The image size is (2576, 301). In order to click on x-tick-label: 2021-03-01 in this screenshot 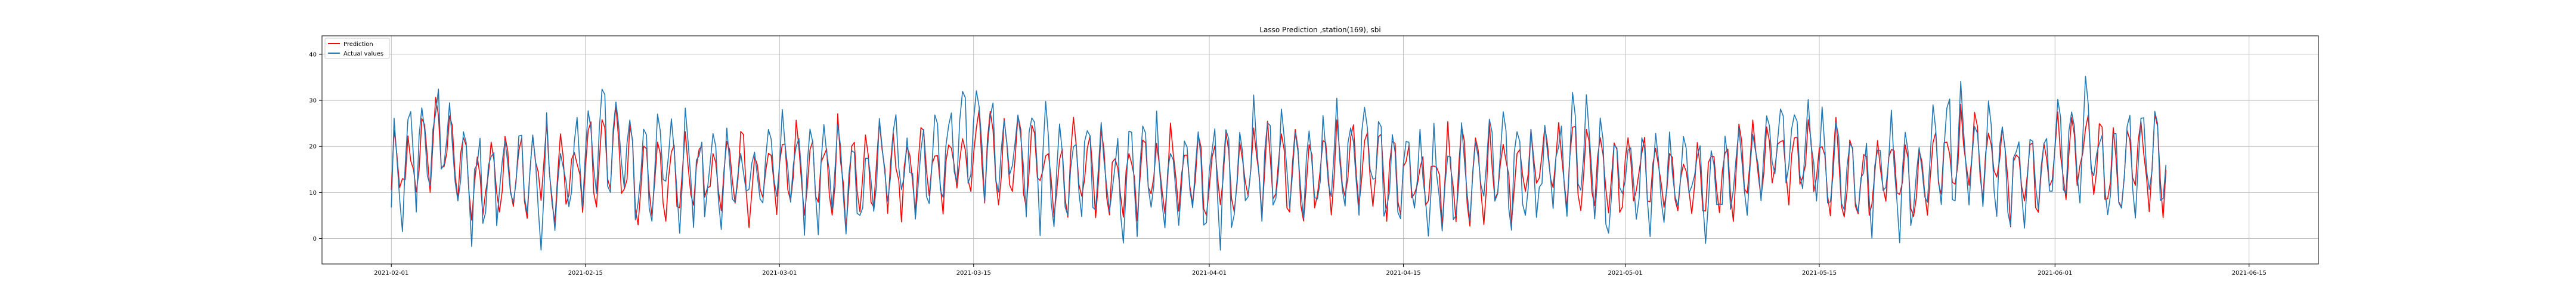, I will do `click(780, 273)`.